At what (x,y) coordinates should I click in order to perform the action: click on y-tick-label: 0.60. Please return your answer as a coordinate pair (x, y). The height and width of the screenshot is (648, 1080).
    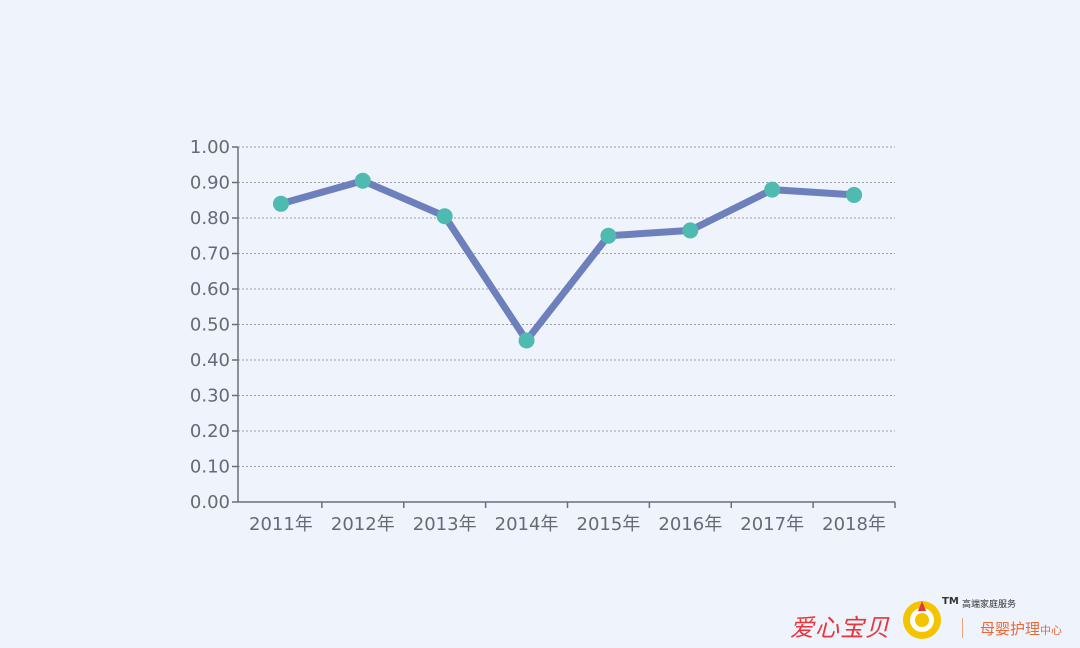
    Looking at the image, I should click on (210, 289).